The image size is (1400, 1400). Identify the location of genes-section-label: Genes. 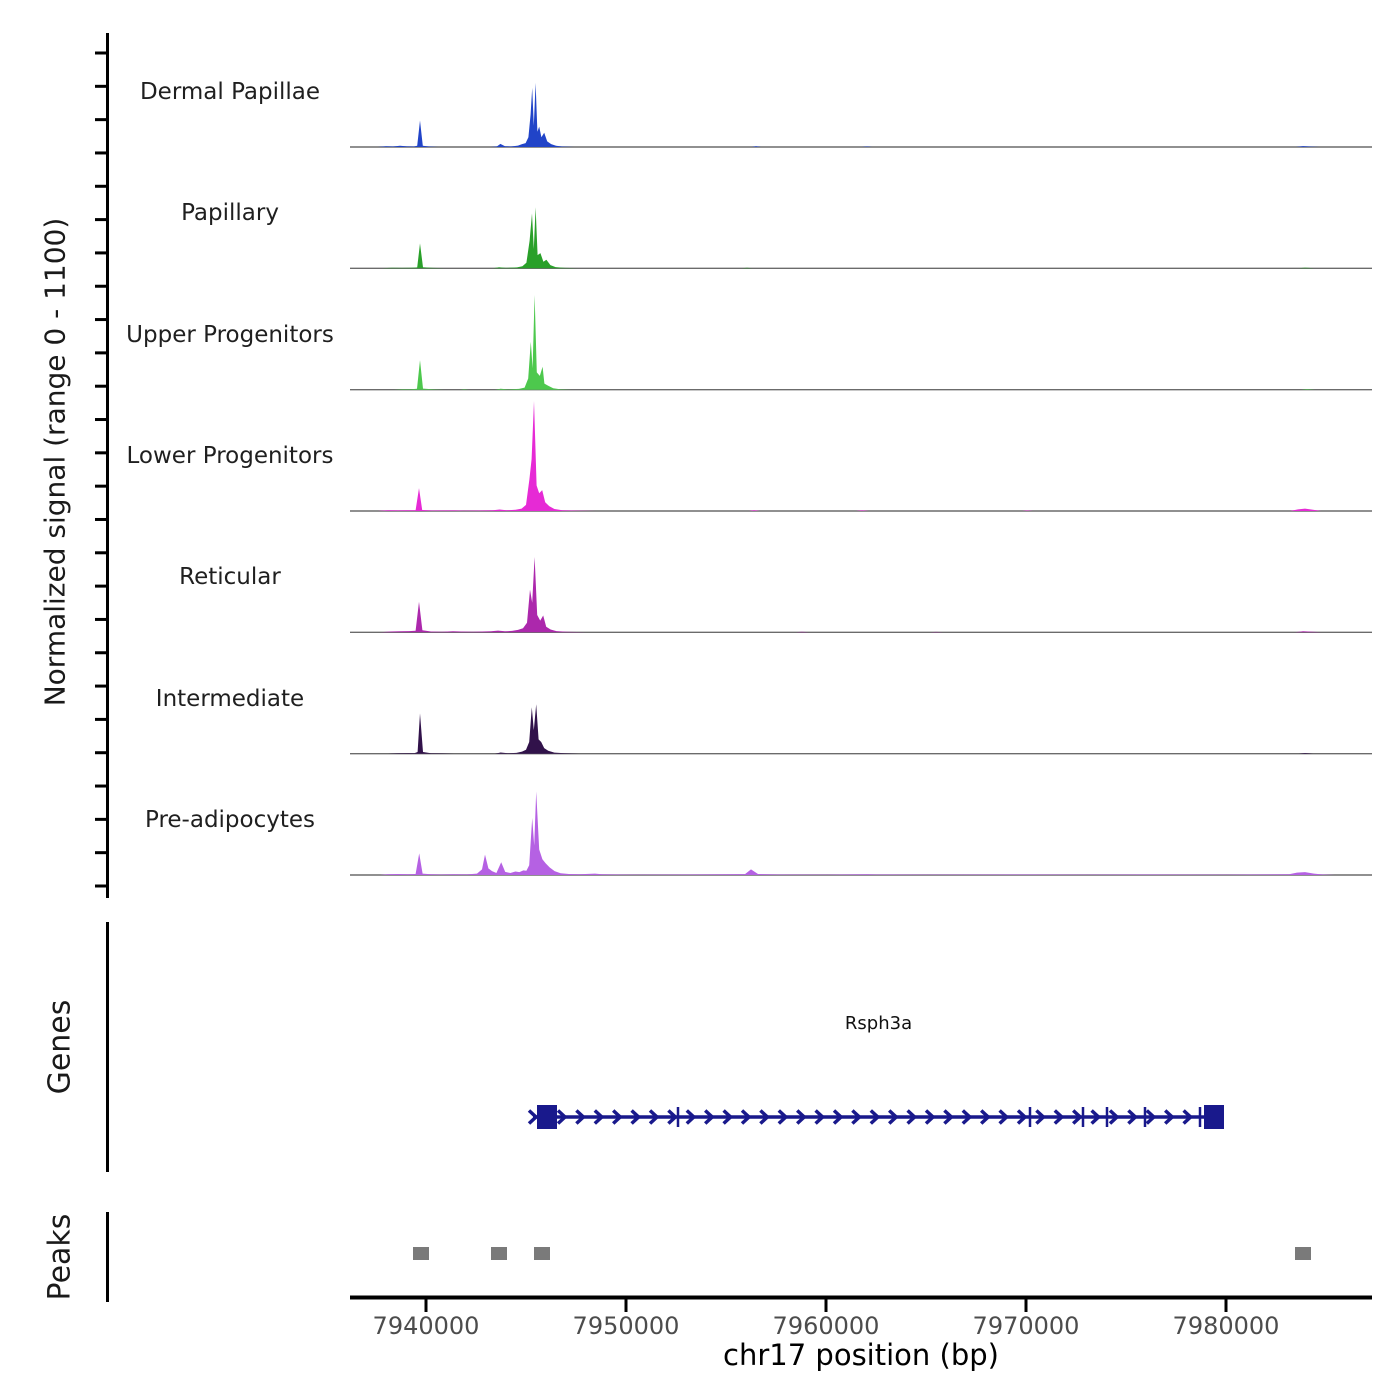
(60, 1047).